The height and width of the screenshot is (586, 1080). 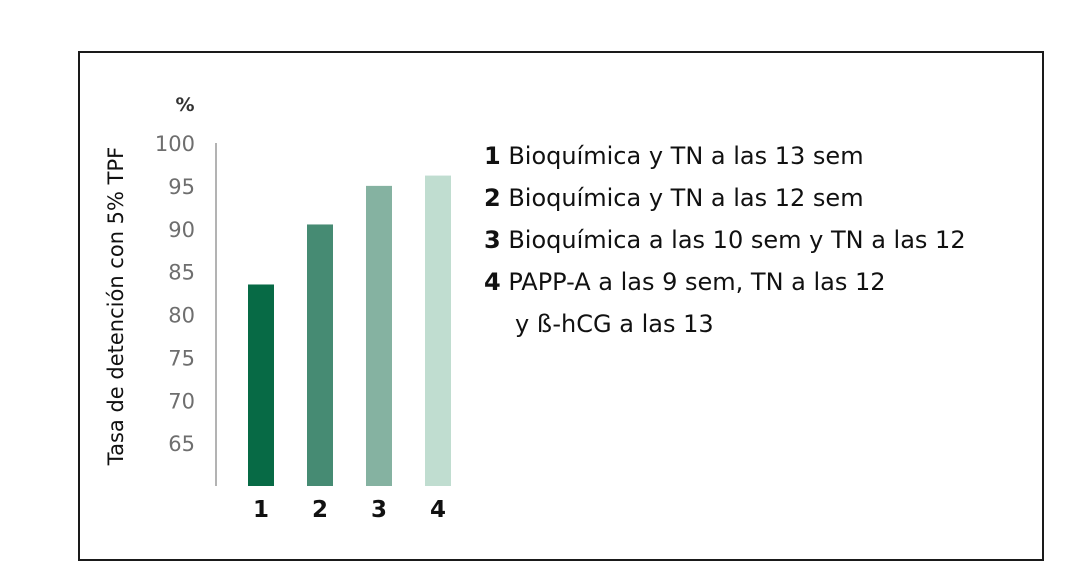 I want to click on y-tick-label: 70, so click(x=181, y=401).